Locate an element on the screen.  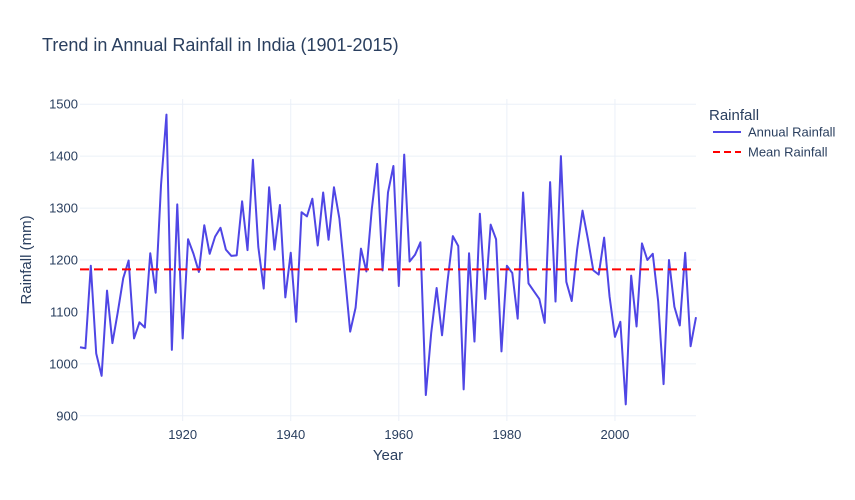
y-tick-label: 900 is located at coordinates (67, 415).